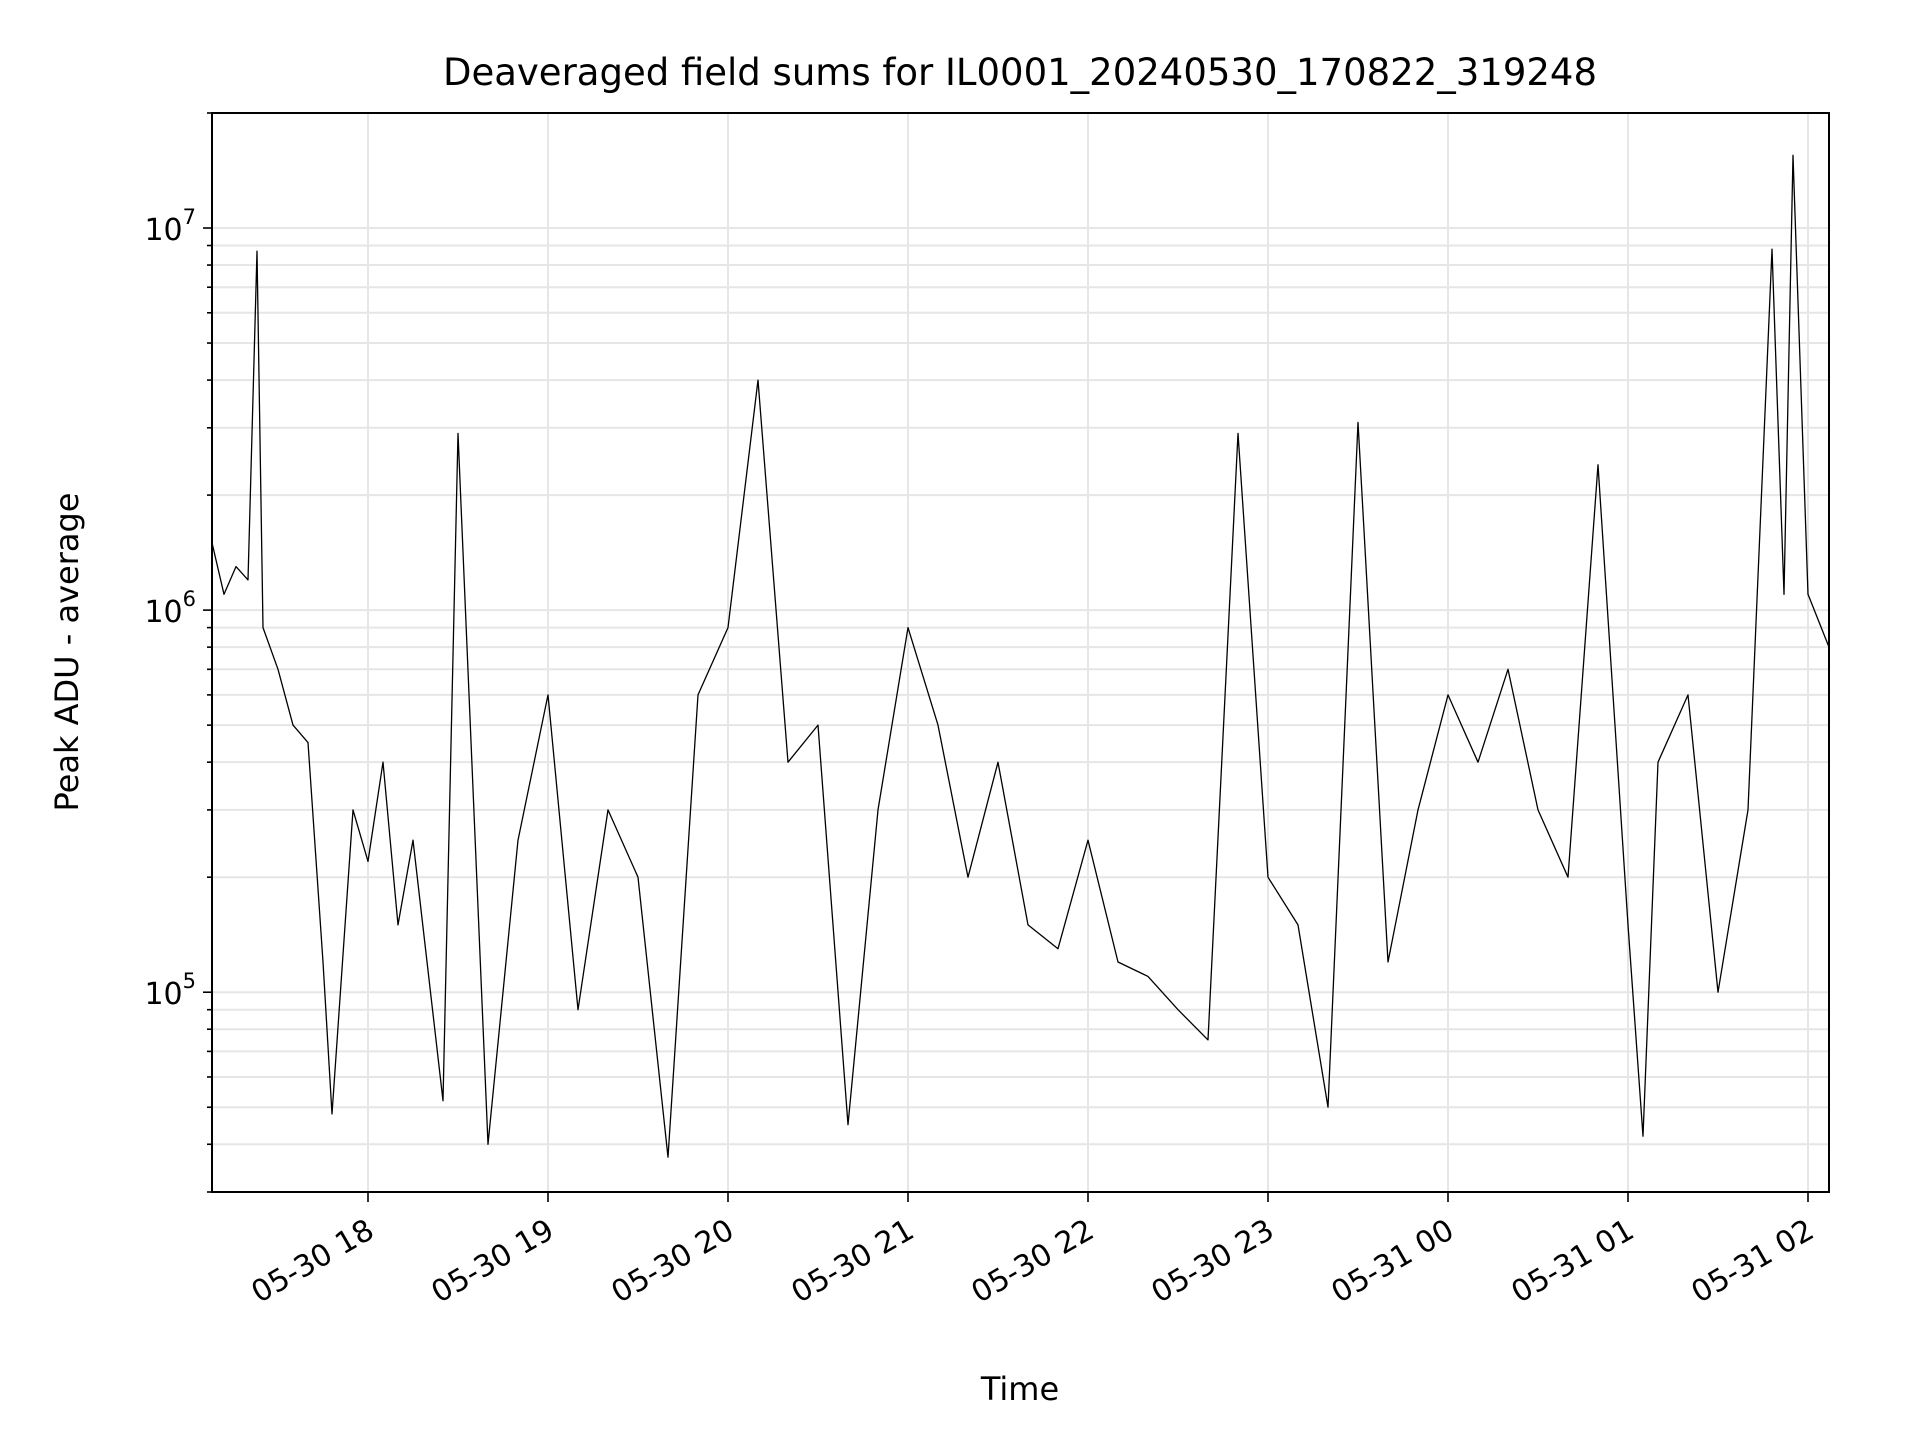  What do you see at coordinates (170, 226) in the screenshot?
I see `y-tick-label: 10⁷` at bounding box center [170, 226].